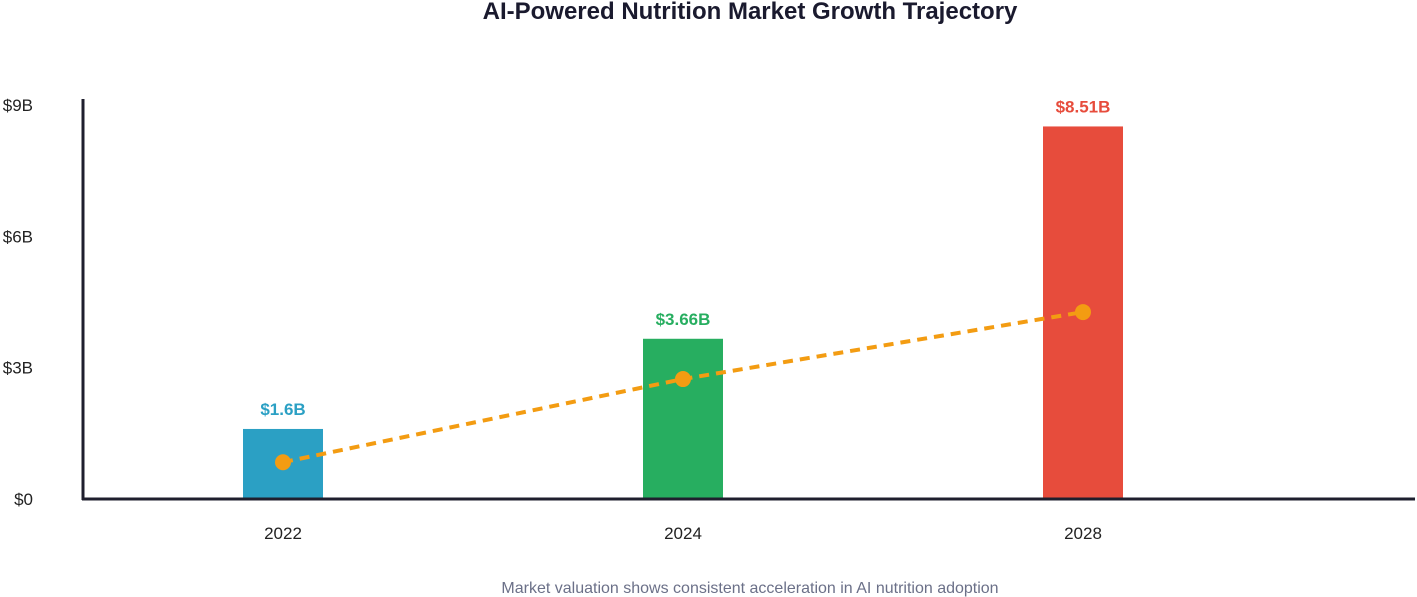 This screenshot has height=597, width=1417. I want to click on bar-2024, so click(683, 418).